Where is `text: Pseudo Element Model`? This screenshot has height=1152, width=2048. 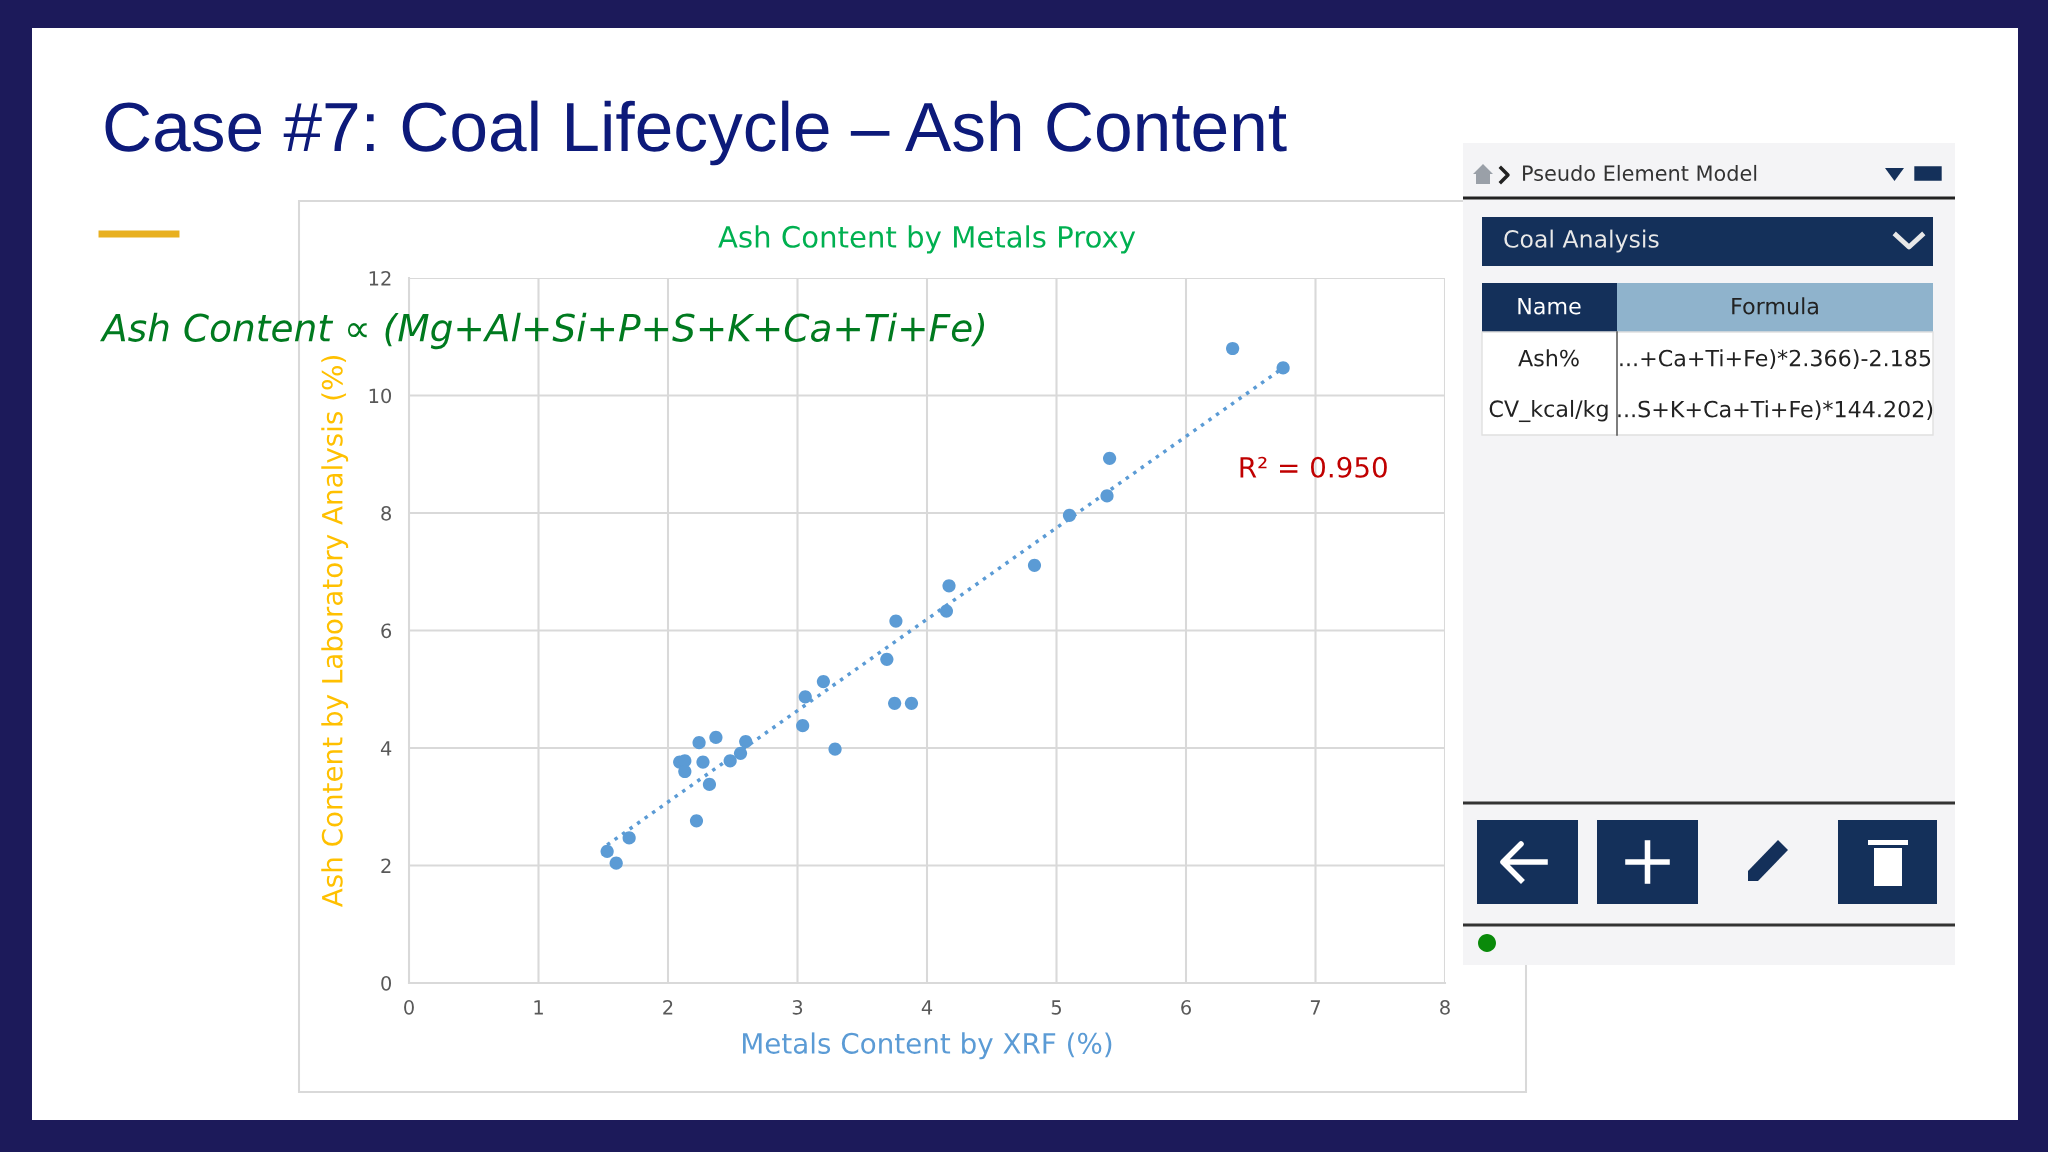 text: Pseudo Element Model is located at coordinates (1640, 173).